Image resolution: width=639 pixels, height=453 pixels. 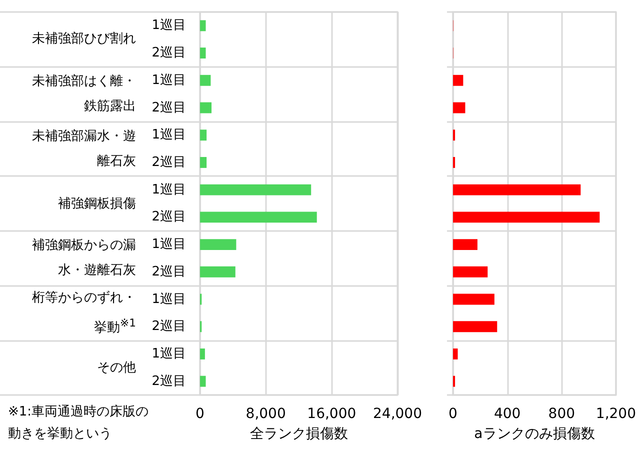 What do you see at coordinates (299, 434) in the screenshot?
I see `x-axis-title: 全ランク損傷数` at bounding box center [299, 434].